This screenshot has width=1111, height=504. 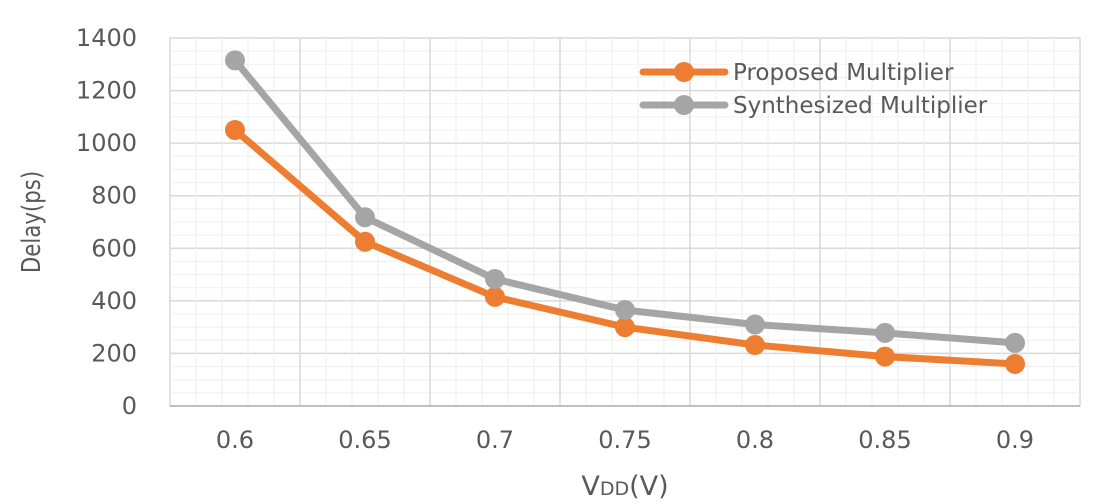 What do you see at coordinates (590, 486) in the screenshot?
I see `x-axis-title-main: V` at bounding box center [590, 486].